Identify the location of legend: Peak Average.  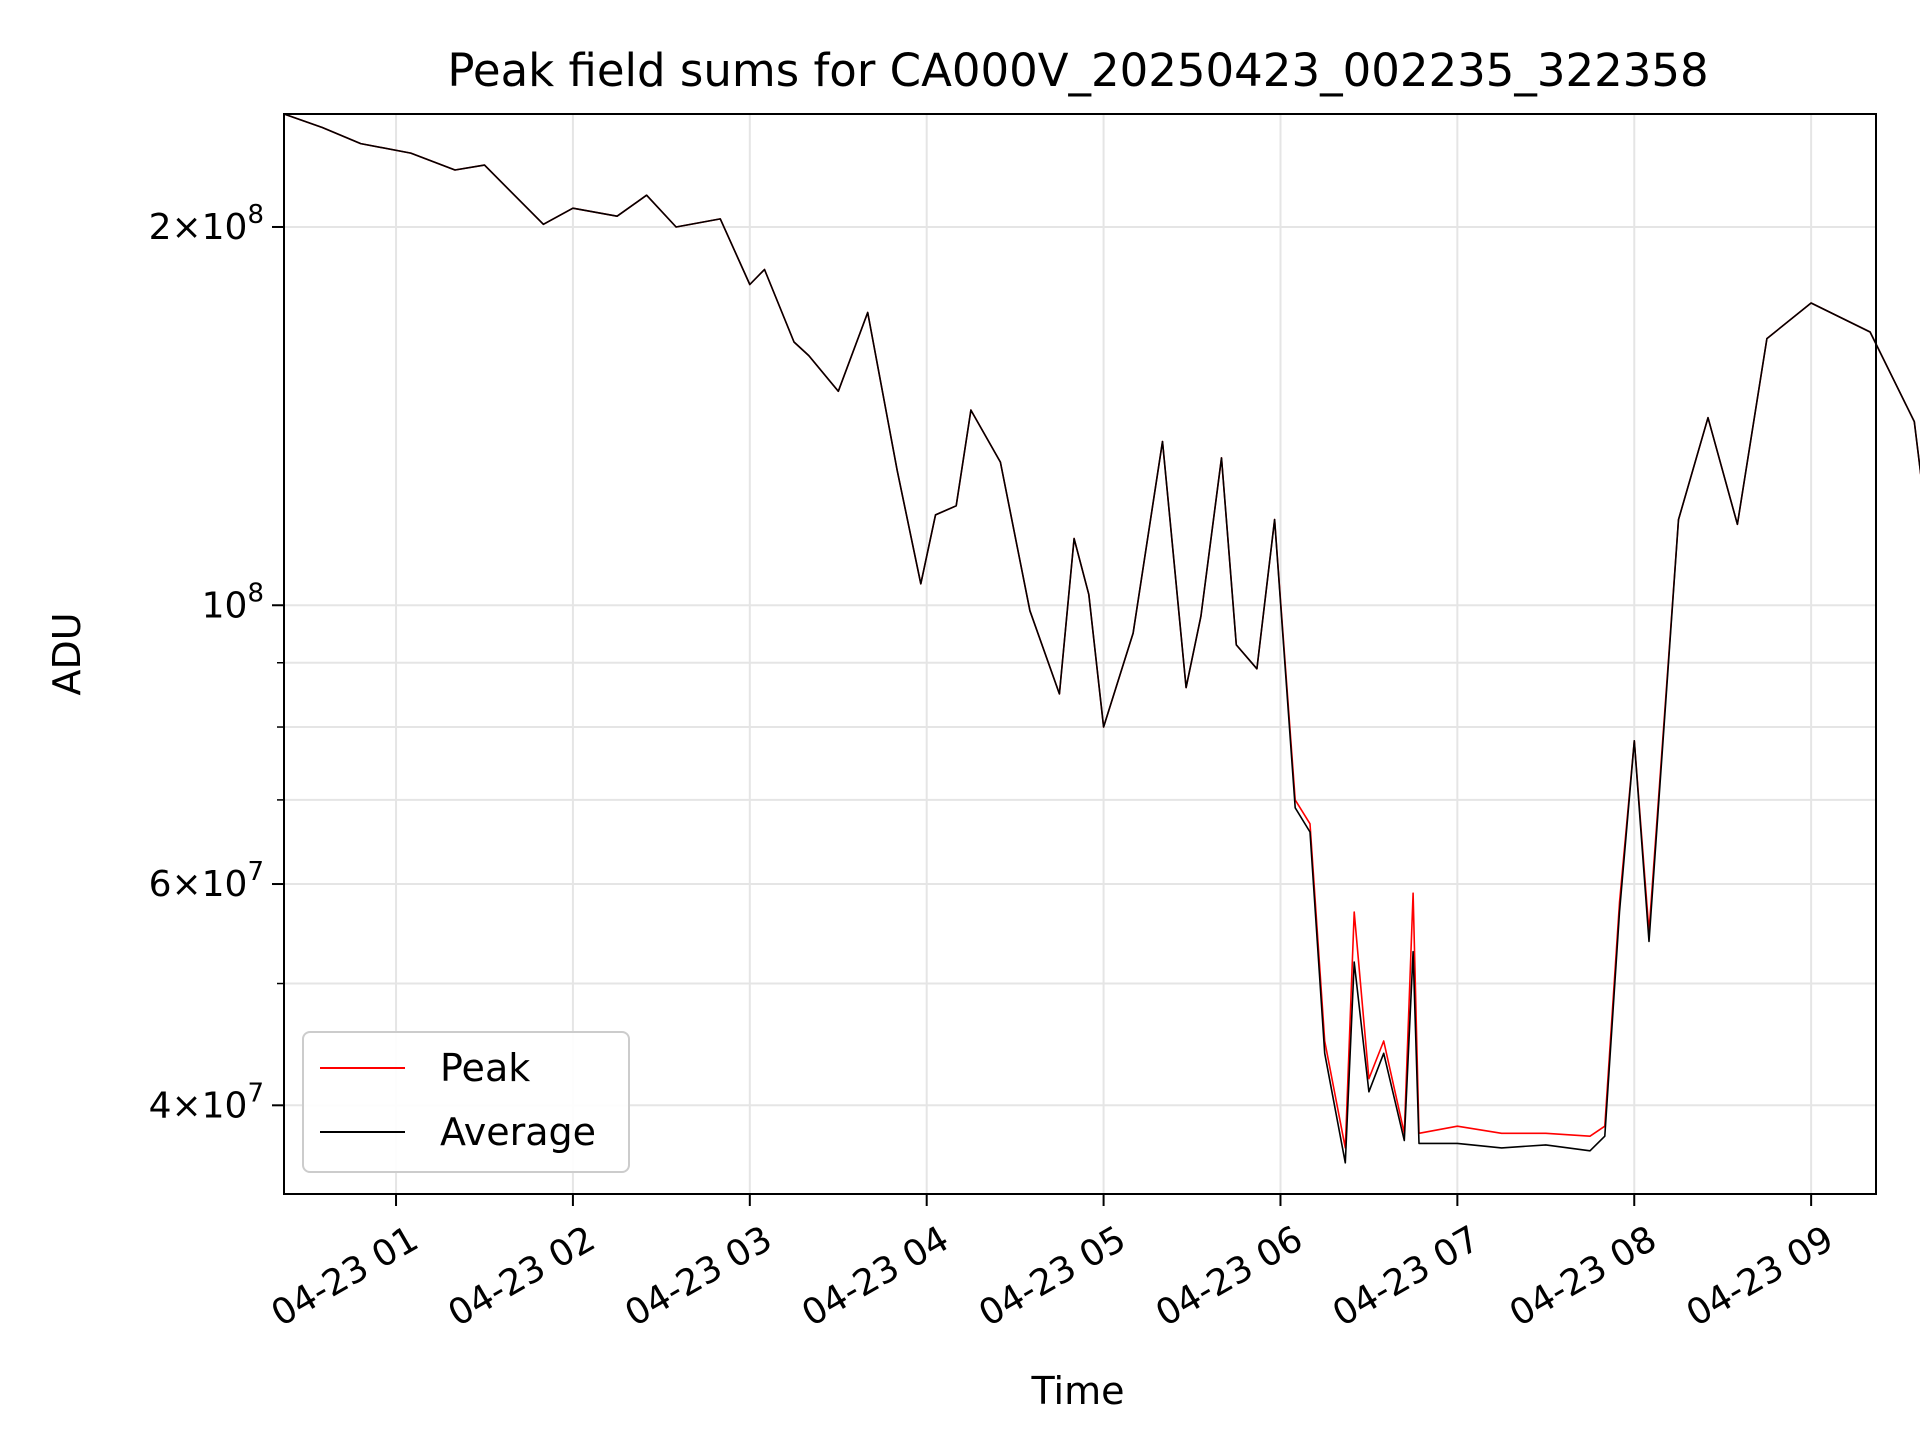
(466, 1102).